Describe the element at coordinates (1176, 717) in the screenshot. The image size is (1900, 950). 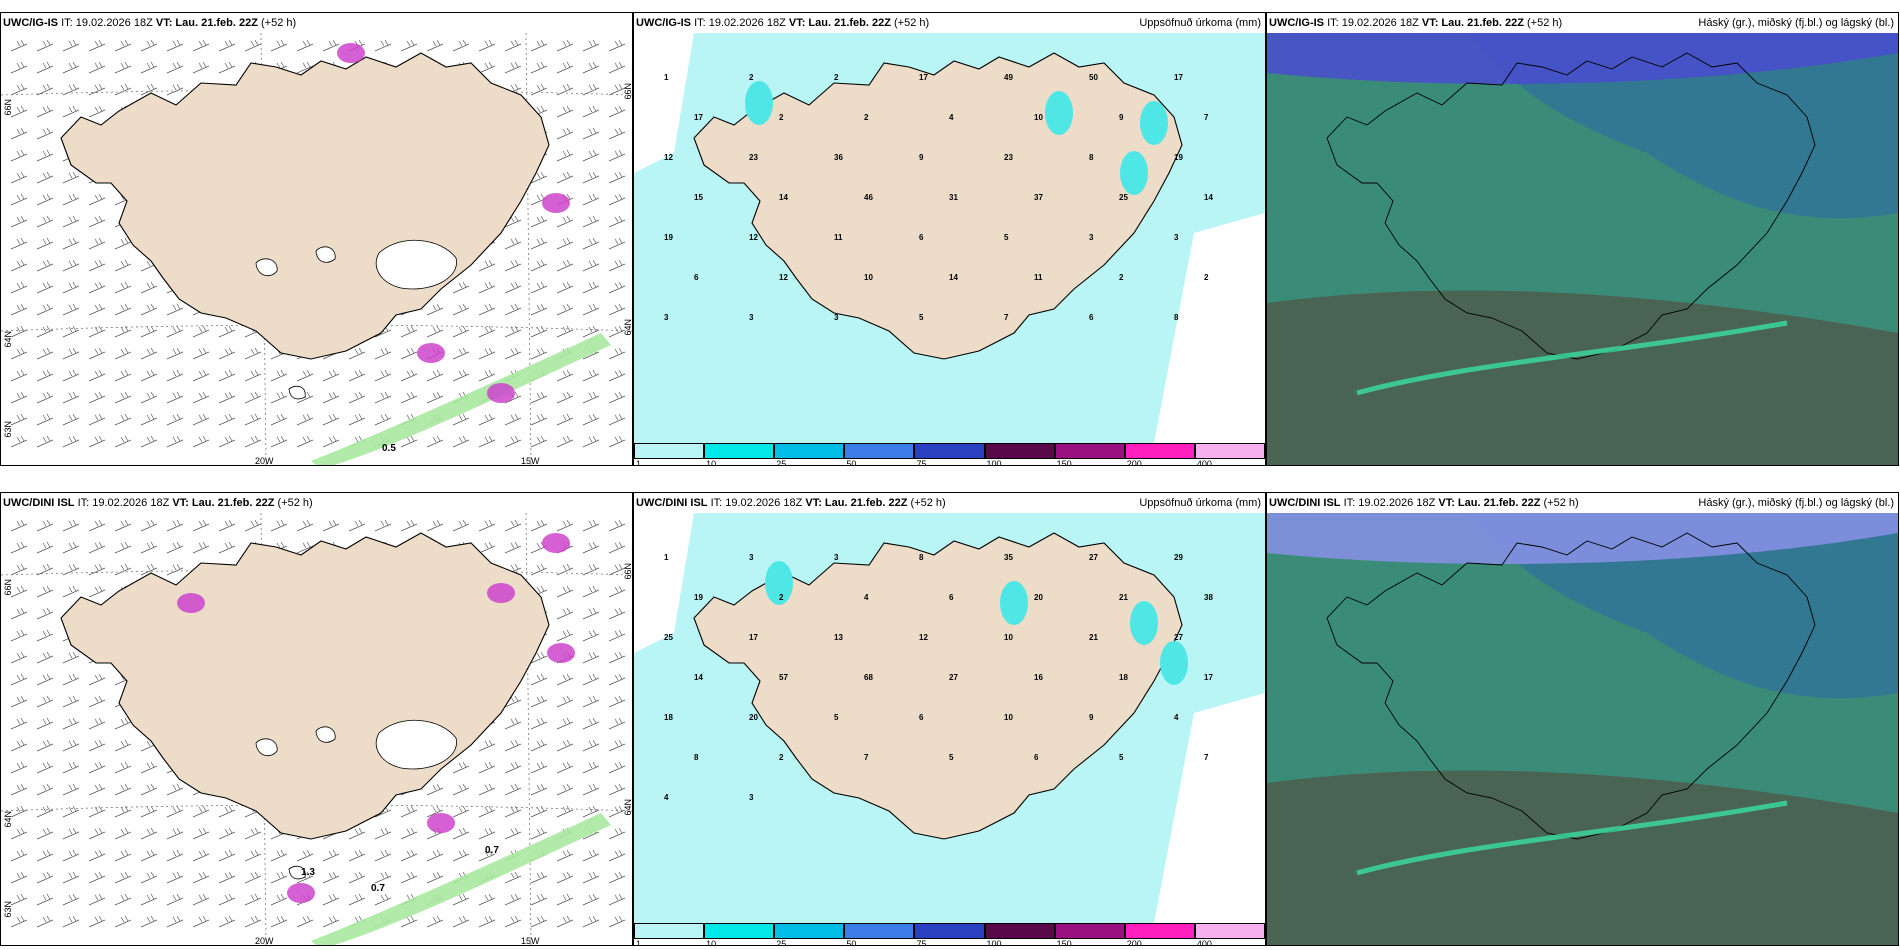
I see `precip-value: 4` at that location.